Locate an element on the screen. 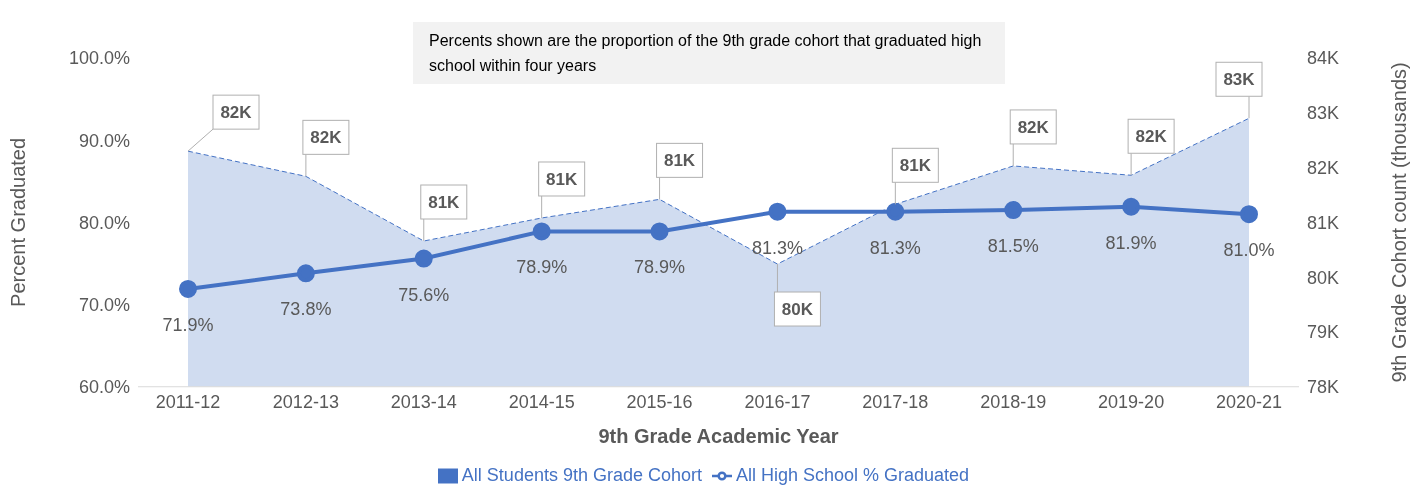  x-tick-label: 2015-16 is located at coordinates (659, 401).